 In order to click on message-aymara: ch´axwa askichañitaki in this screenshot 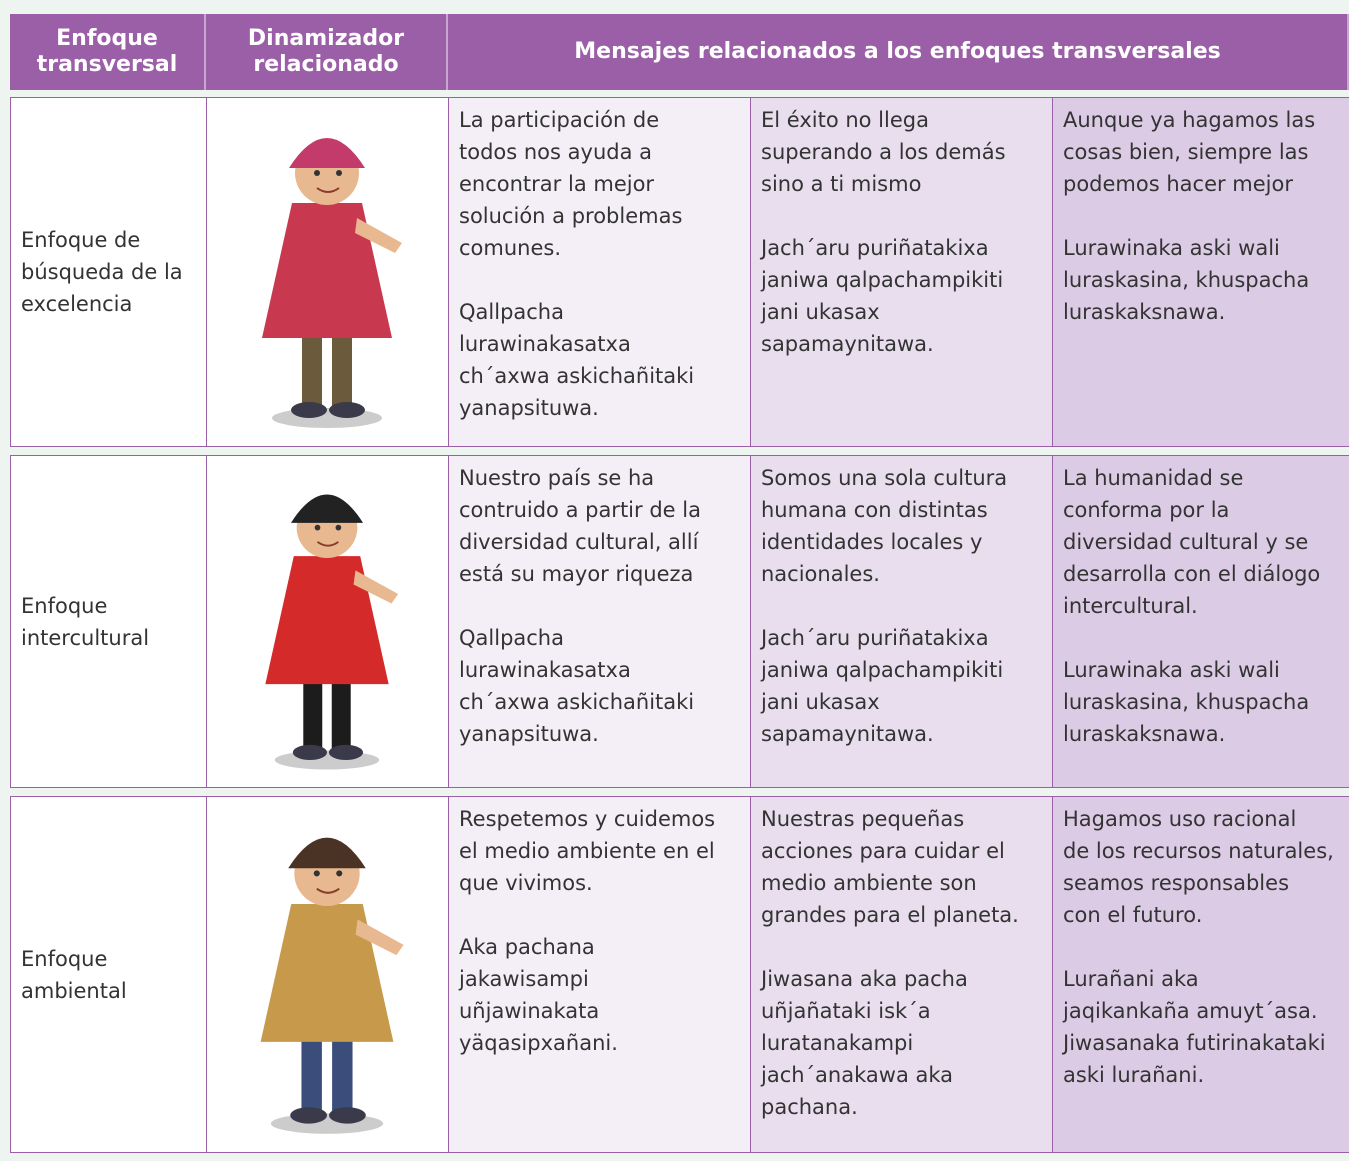, I will do `click(577, 376)`.